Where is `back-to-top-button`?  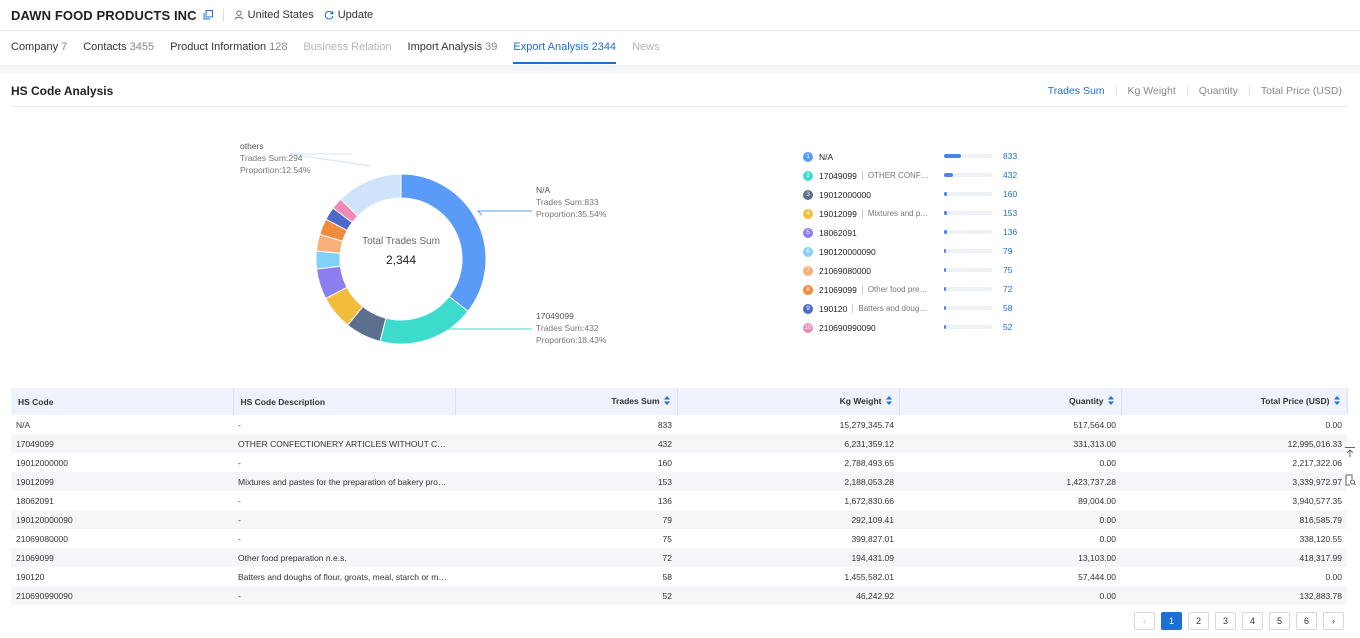 back-to-top-button is located at coordinates (1350, 452).